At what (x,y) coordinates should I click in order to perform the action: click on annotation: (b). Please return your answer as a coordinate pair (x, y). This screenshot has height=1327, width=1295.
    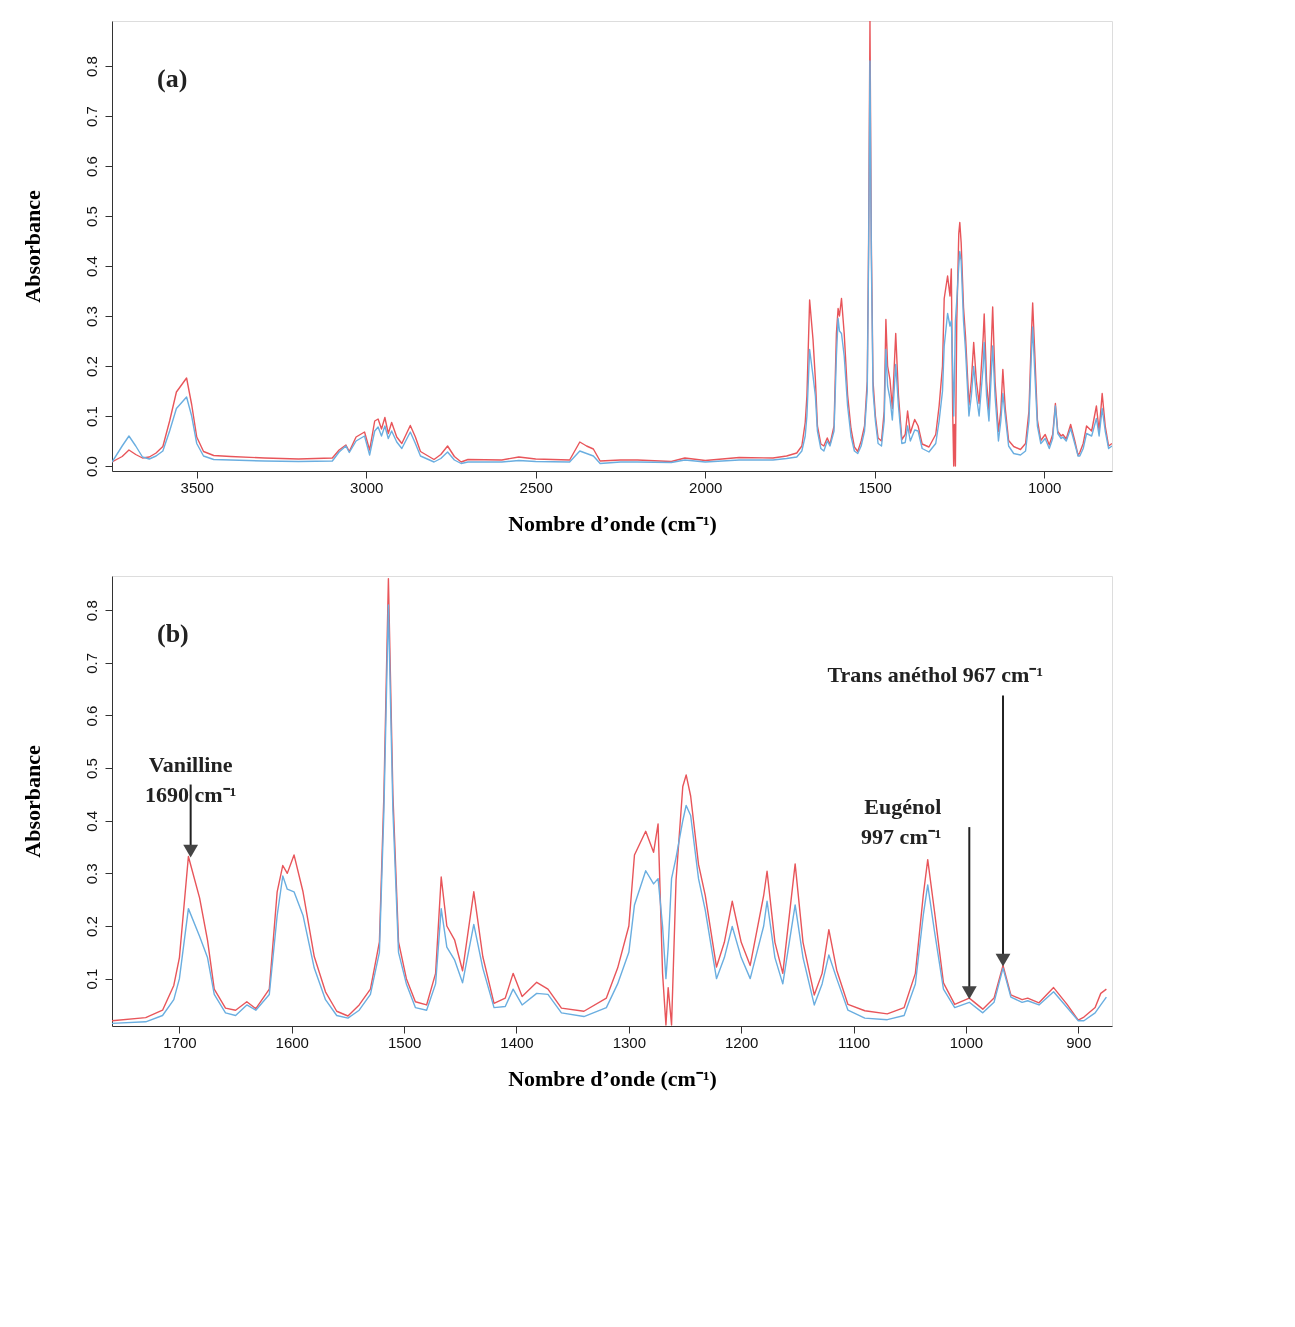
    Looking at the image, I should click on (173, 633).